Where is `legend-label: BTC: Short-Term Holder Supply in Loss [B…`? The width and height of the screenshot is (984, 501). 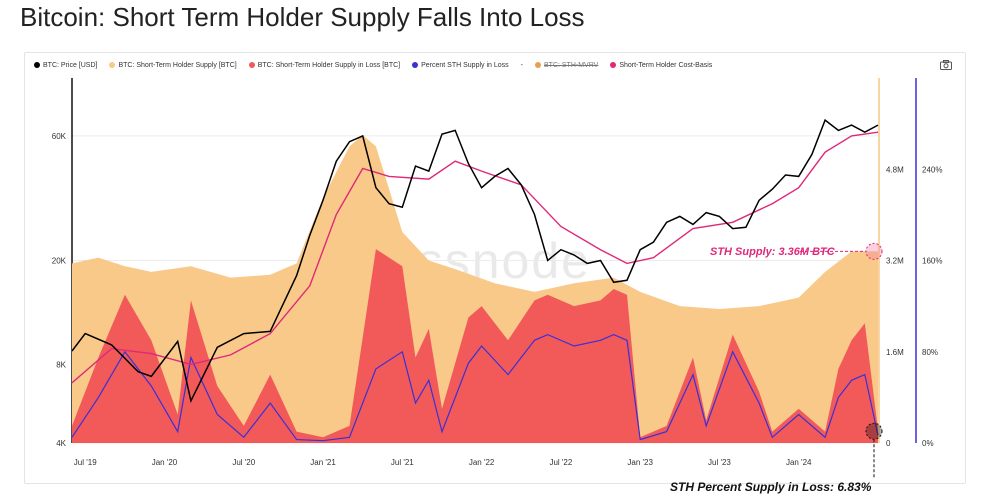
legend-label: BTC: Short-Term Holder Supply in Loss [B… is located at coordinates (329, 65).